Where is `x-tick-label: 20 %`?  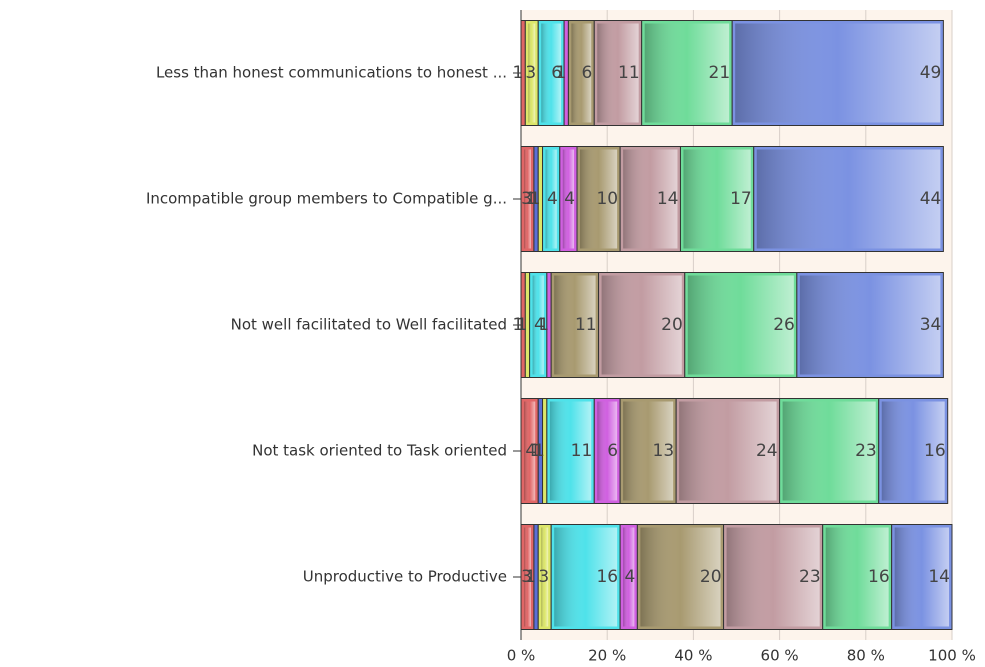
x-tick-label: 20 % is located at coordinates (607, 656).